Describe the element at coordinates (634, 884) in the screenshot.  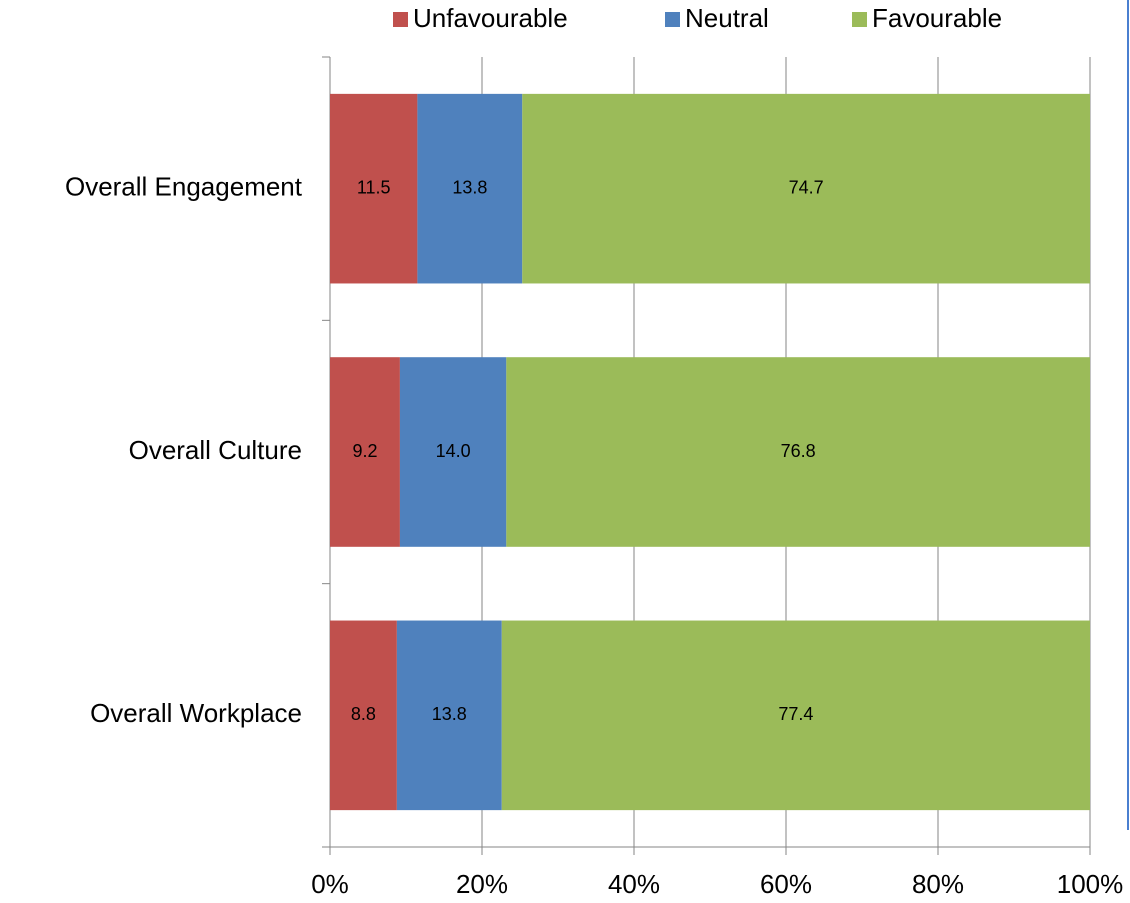
I see `x-tick-label: 40%` at that location.